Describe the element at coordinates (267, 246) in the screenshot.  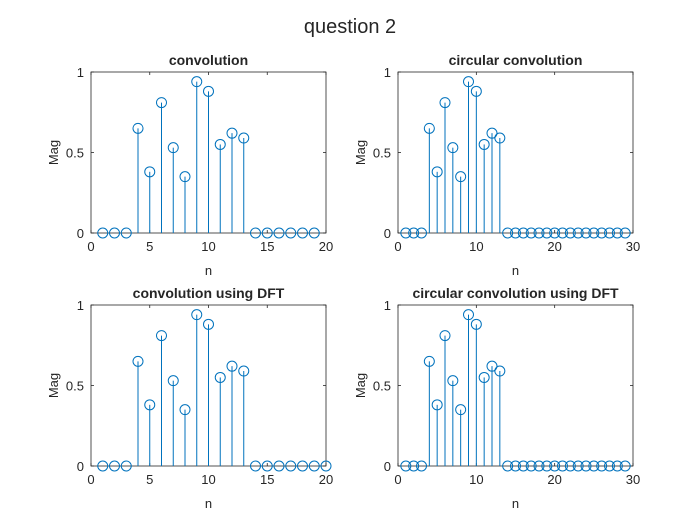
I see `x-tick-label: 15` at that location.